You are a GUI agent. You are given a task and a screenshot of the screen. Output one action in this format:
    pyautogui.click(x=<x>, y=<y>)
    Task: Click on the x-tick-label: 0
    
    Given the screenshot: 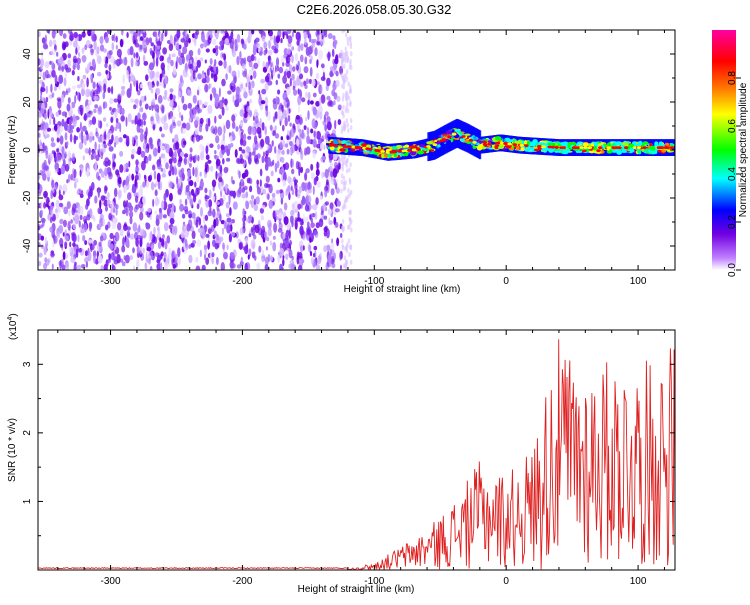 What is the action you would take?
    pyautogui.click(x=506, y=581)
    